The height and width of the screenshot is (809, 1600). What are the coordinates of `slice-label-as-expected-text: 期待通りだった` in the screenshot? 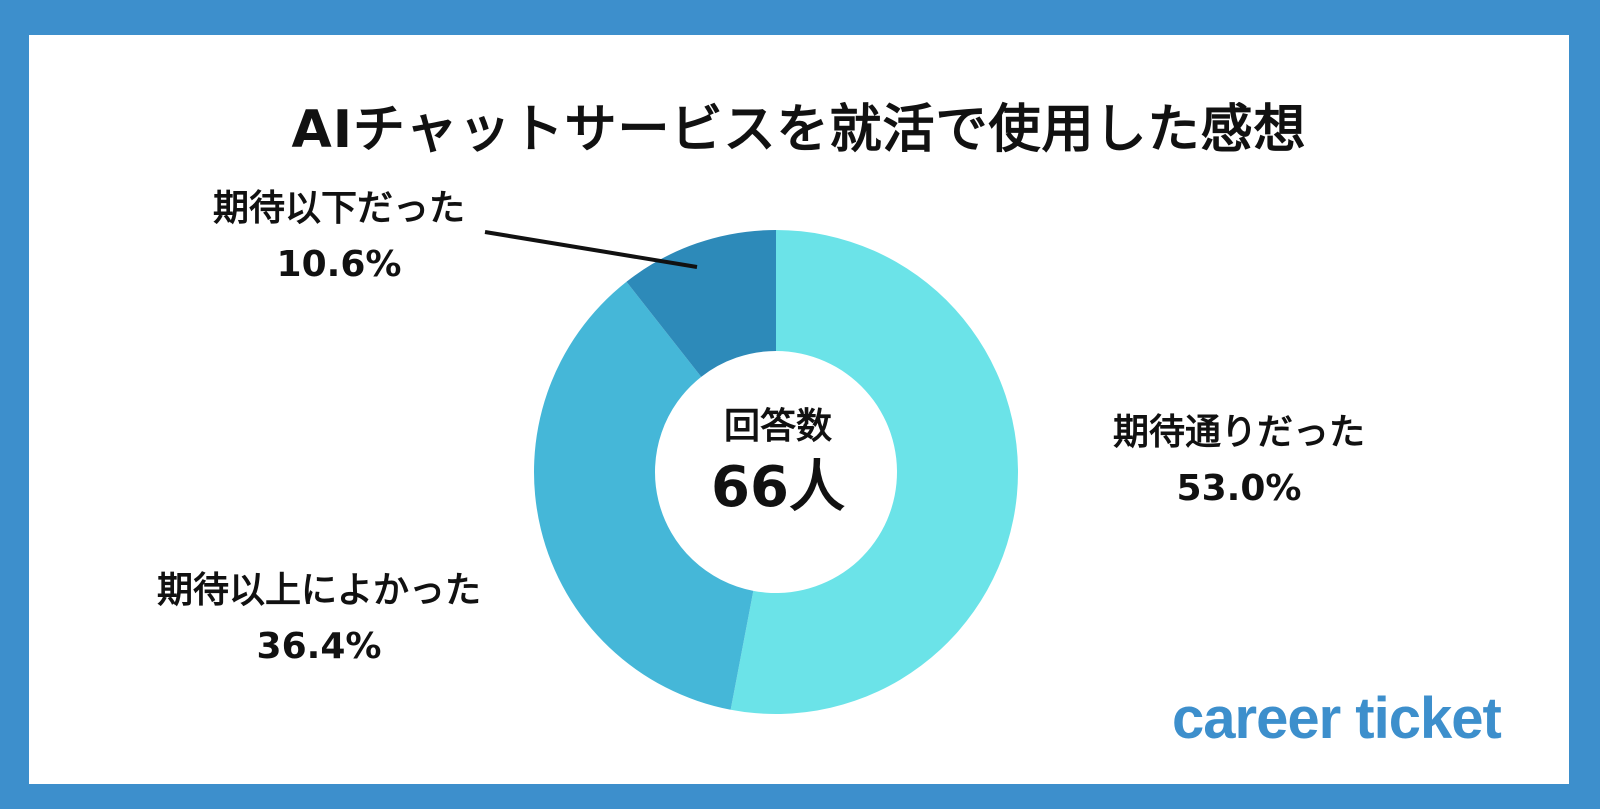 It's located at (1238, 432).